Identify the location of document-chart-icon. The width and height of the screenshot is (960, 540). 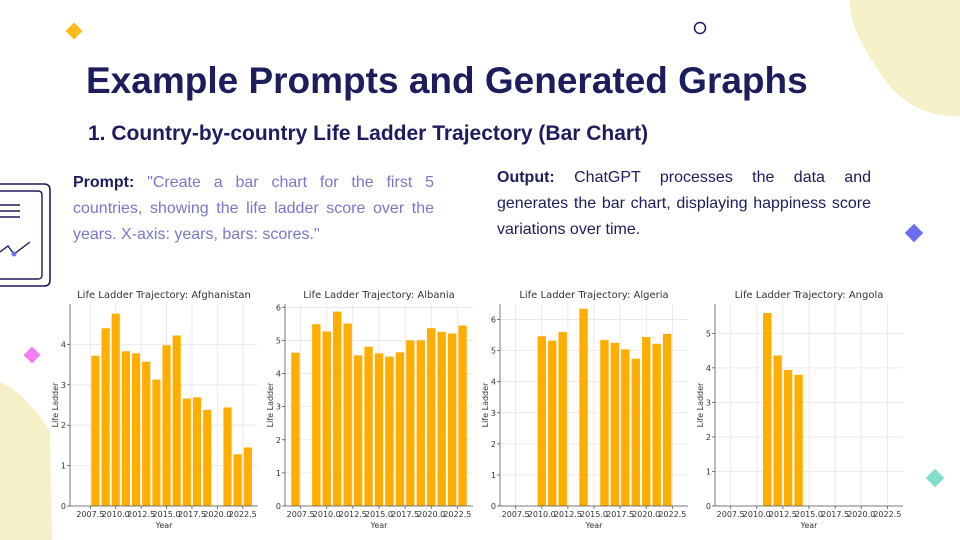
(25, 235).